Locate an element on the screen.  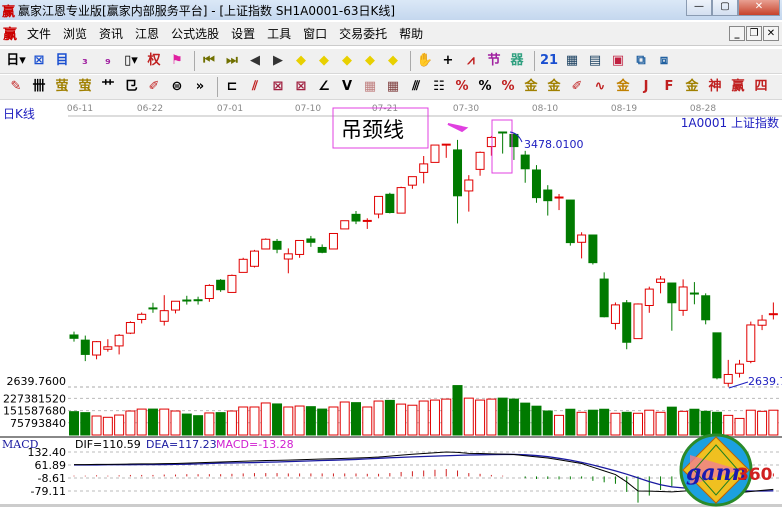
candle-type-dropdown: ▯▾ is located at coordinates (131, 60).